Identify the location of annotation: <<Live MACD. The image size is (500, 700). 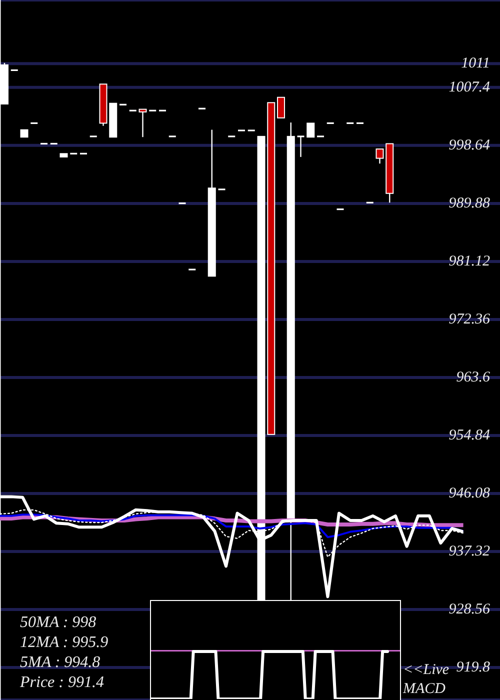
(426, 680).